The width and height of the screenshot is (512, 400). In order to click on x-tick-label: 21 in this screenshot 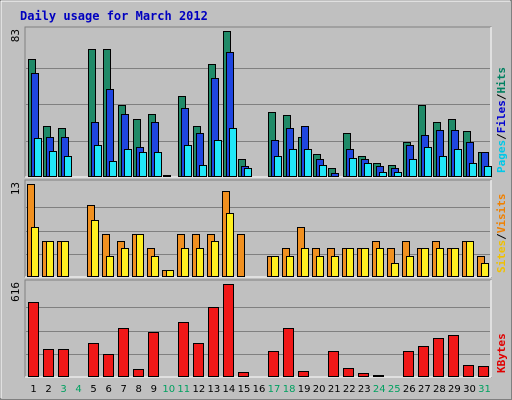, I will do `click(334, 389)`.